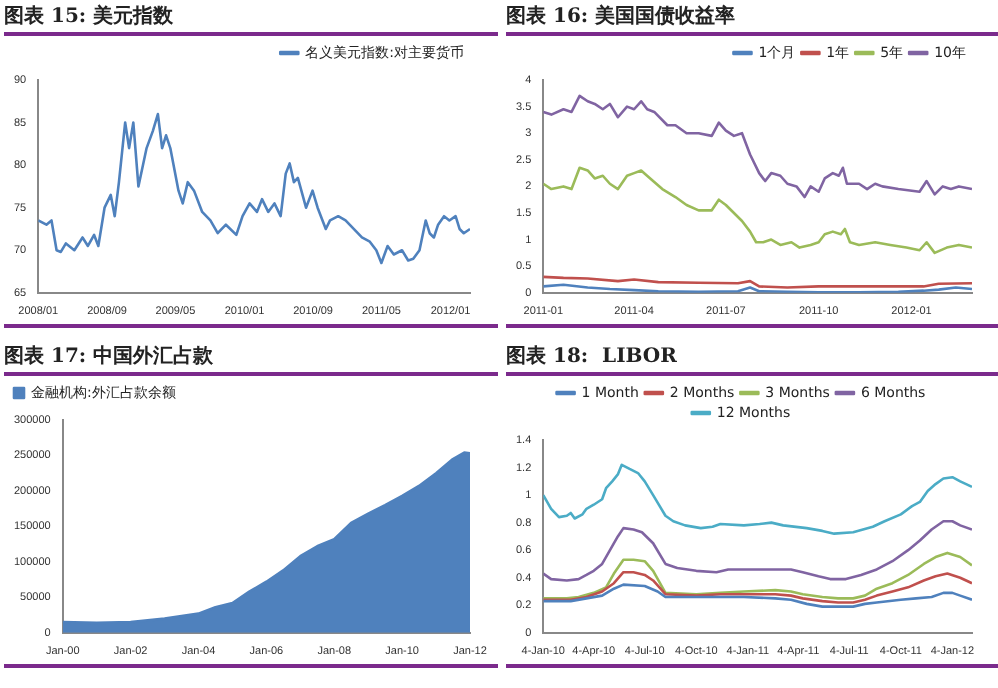 The width and height of the screenshot is (998, 688). Describe the element at coordinates (110, 358) in the screenshot. I see `chart-title: 图表 17: 中国外汇占款` at that location.